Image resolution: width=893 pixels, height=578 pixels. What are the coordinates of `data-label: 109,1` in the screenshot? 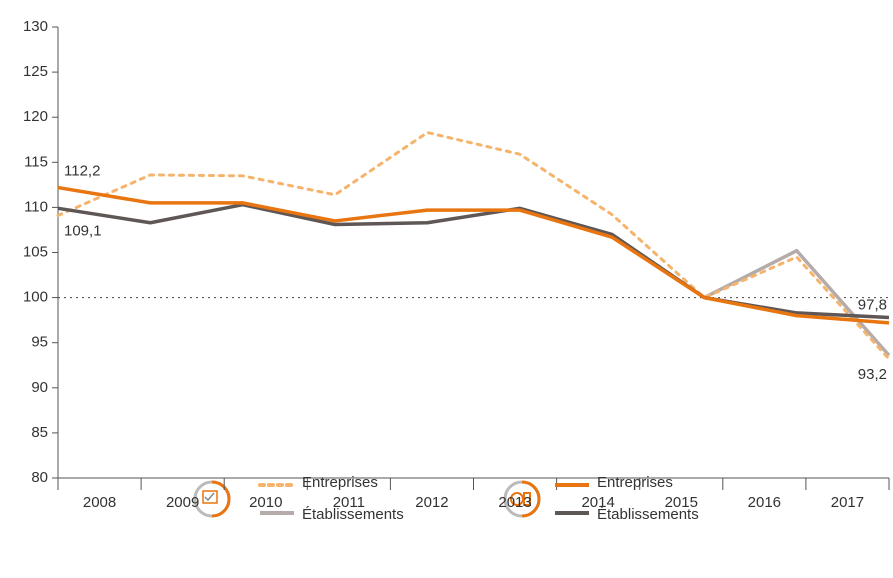 It's located at (83, 230).